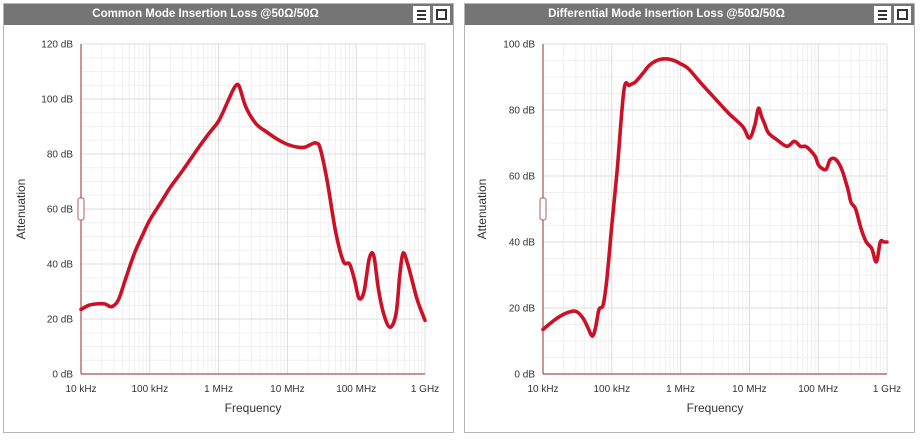 Image resolution: width=920 pixels, height=442 pixels. Describe the element at coordinates (205, 14) in the screenshot. I see `chart-title: Common Mode Insertion Loss @50Ω/50Ω` at that location.